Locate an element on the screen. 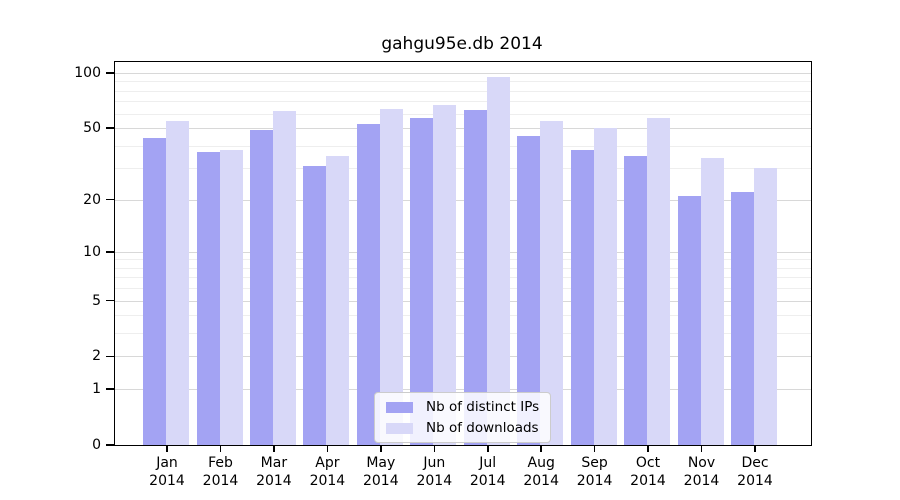  bar-distinct-ips-jun is located at coordinates (422, 281).